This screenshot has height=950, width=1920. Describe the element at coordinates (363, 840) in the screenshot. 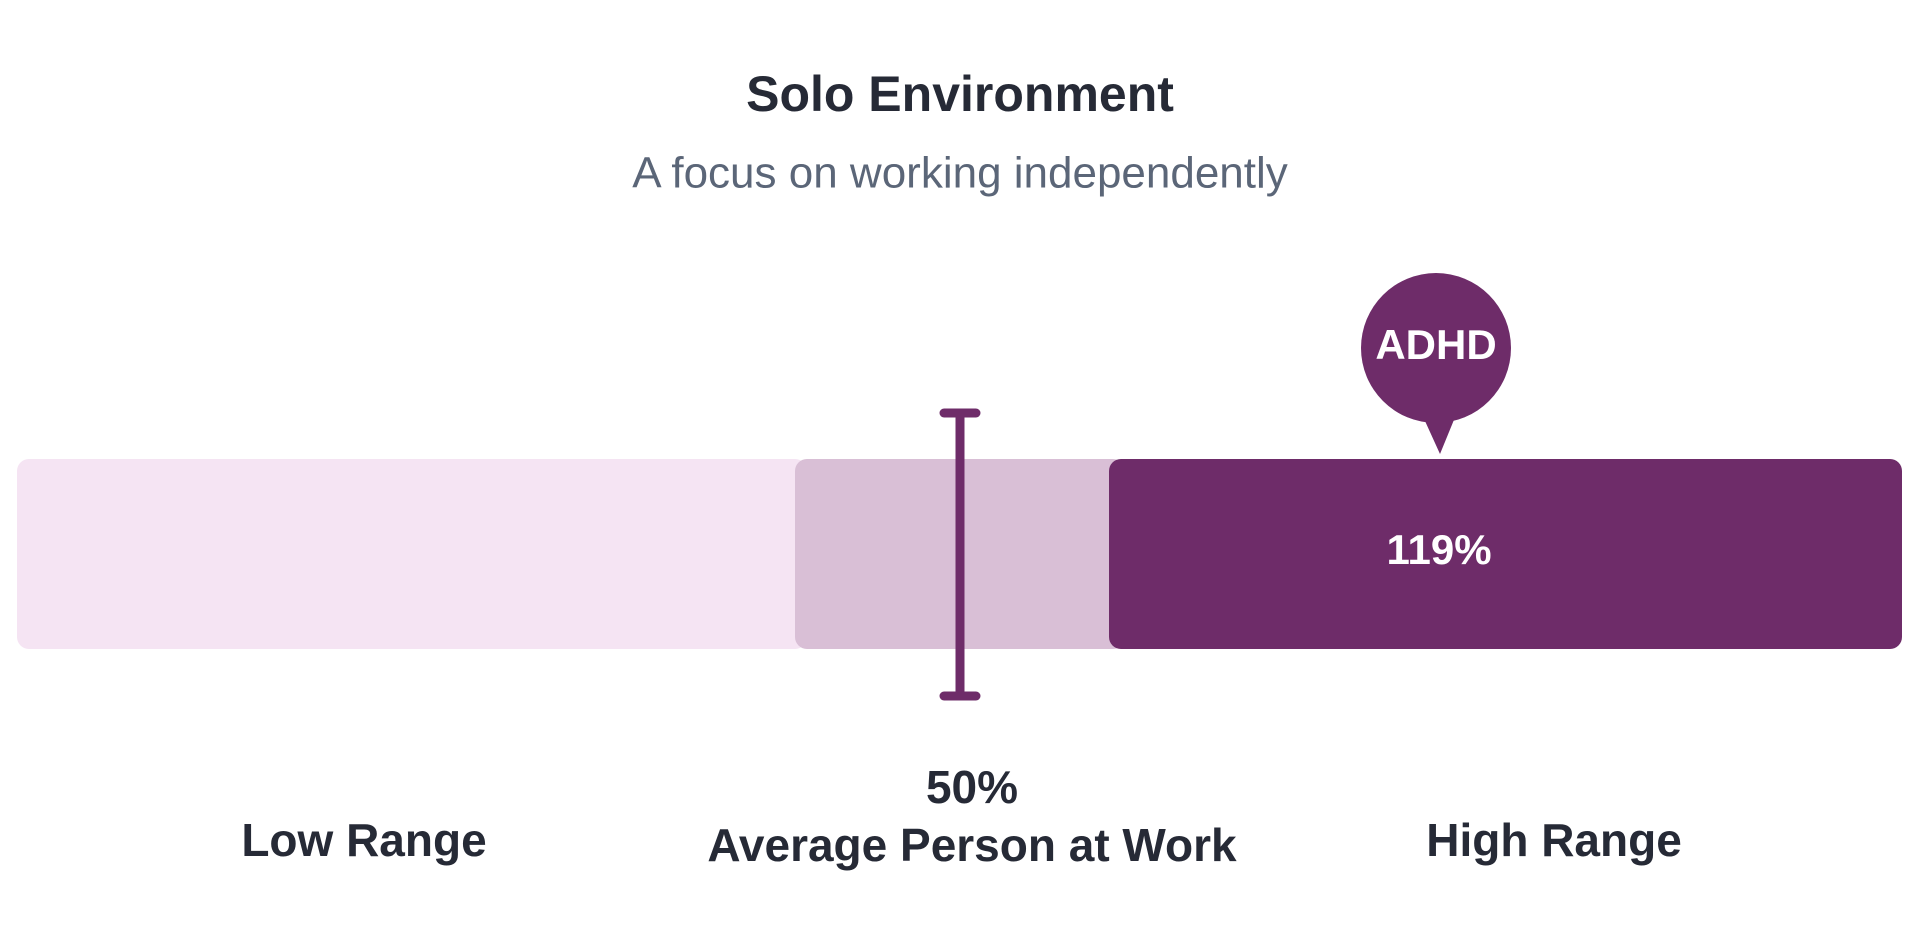

I see `low-range-label: Low Range` at that location.